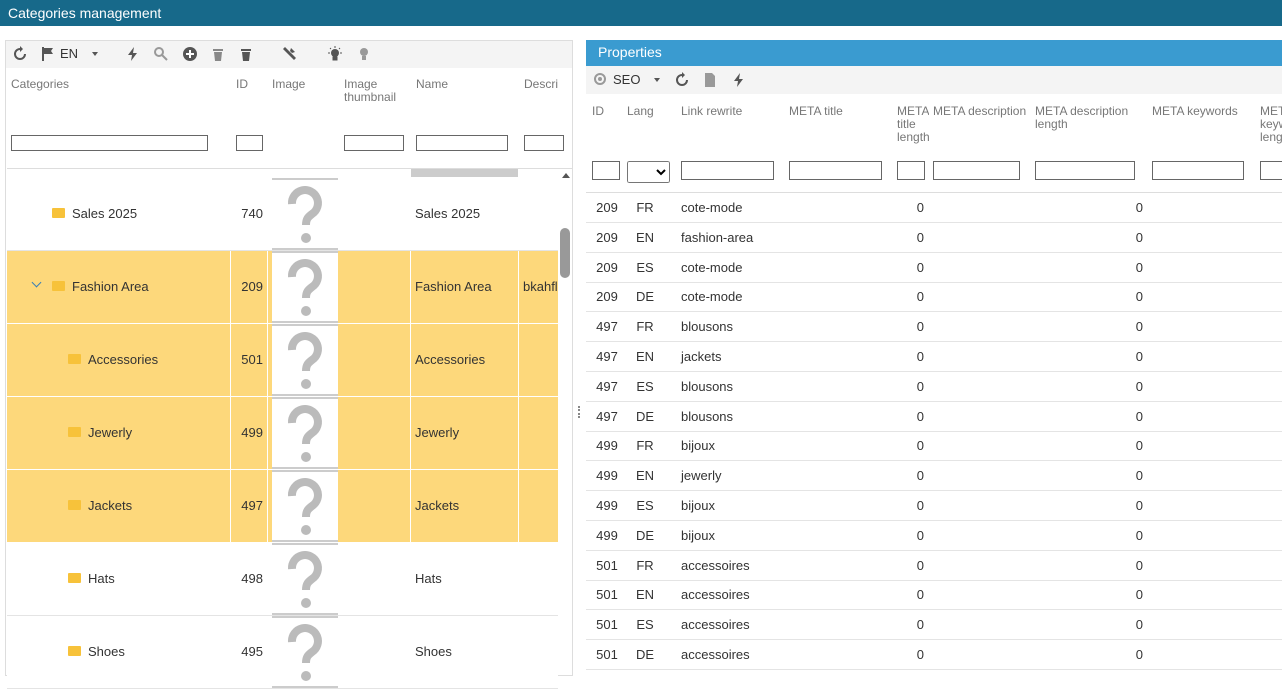 The image size is (1282, 689). Describe the element at coordinates (161, 54) in the screenshot. I see `search-button` at that location.